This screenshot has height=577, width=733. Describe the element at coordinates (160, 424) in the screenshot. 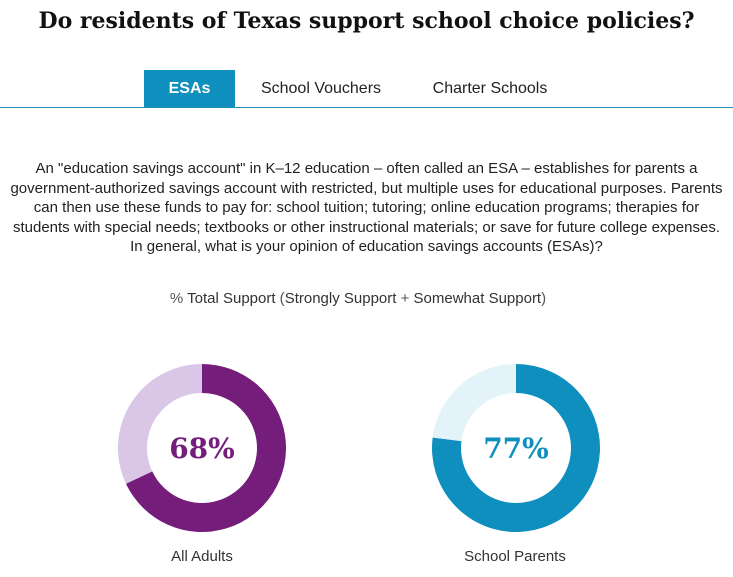

I see `donut-slice-remainder-all-adults` at that location.